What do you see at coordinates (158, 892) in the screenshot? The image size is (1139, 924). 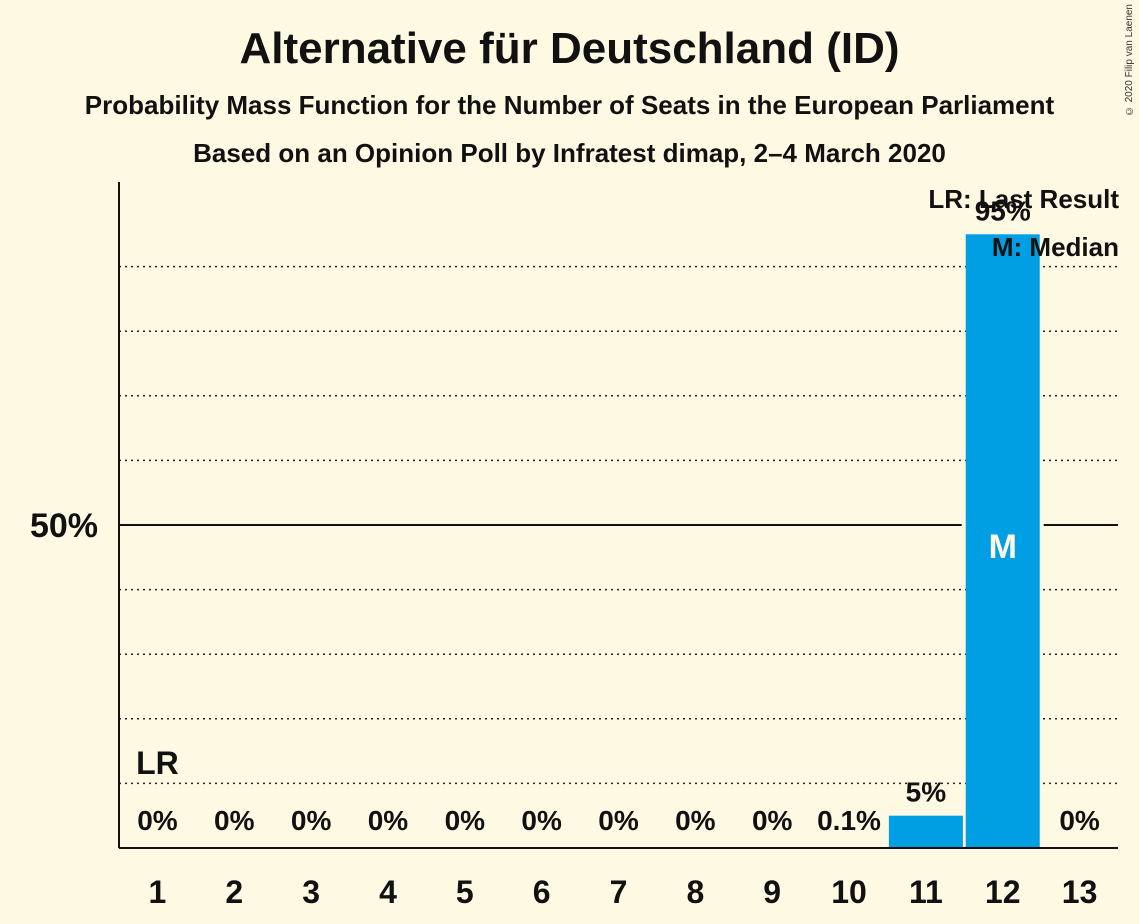 I see `x-tick-label: 1` at bounding box center [158, 892].